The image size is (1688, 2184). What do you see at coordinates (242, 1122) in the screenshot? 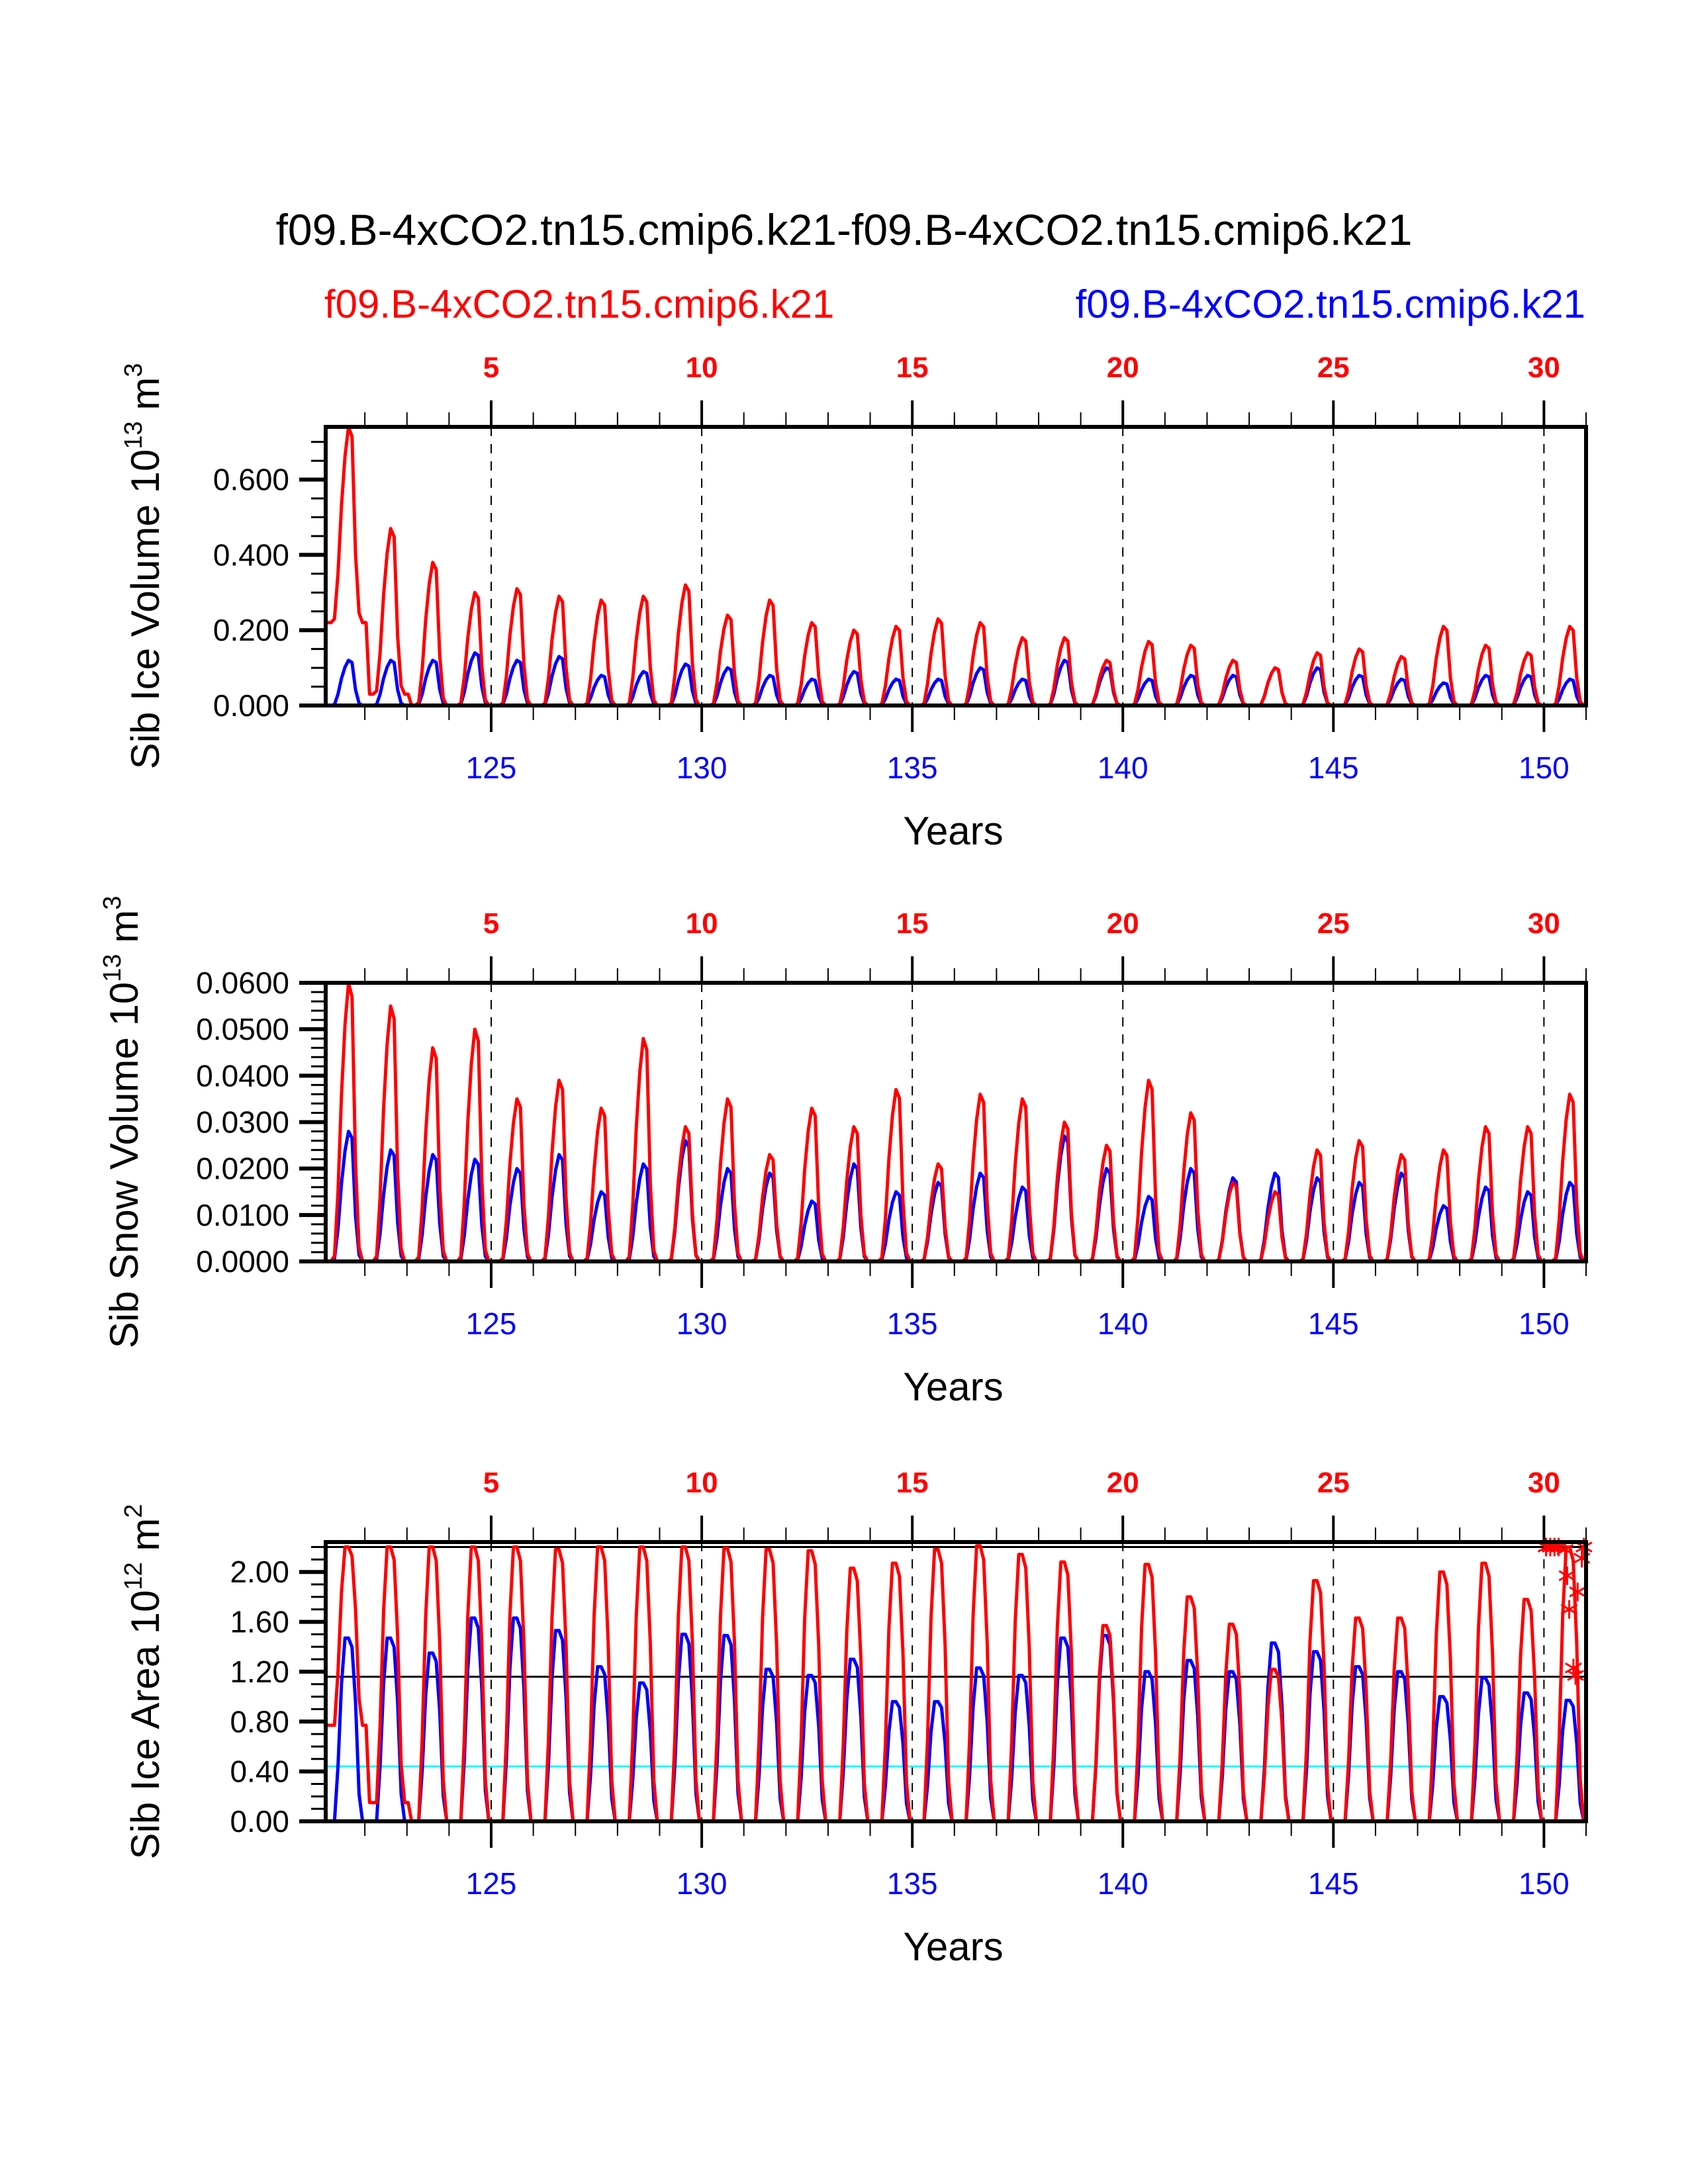
I see `y-tick-label: 0.0300` at bounding box center [242, 1122].